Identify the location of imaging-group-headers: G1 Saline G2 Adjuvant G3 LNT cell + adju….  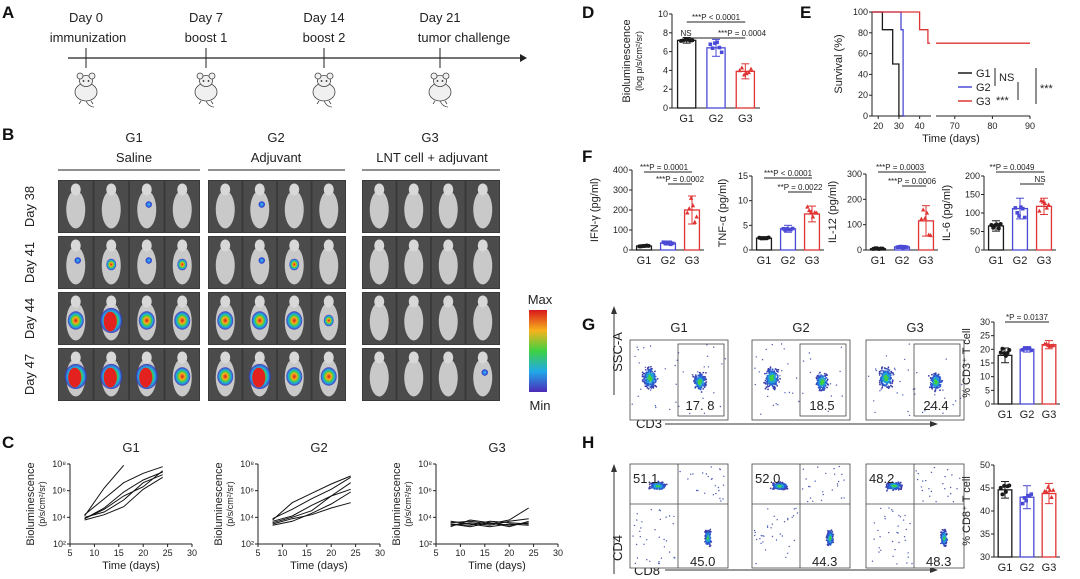
(279, 150).